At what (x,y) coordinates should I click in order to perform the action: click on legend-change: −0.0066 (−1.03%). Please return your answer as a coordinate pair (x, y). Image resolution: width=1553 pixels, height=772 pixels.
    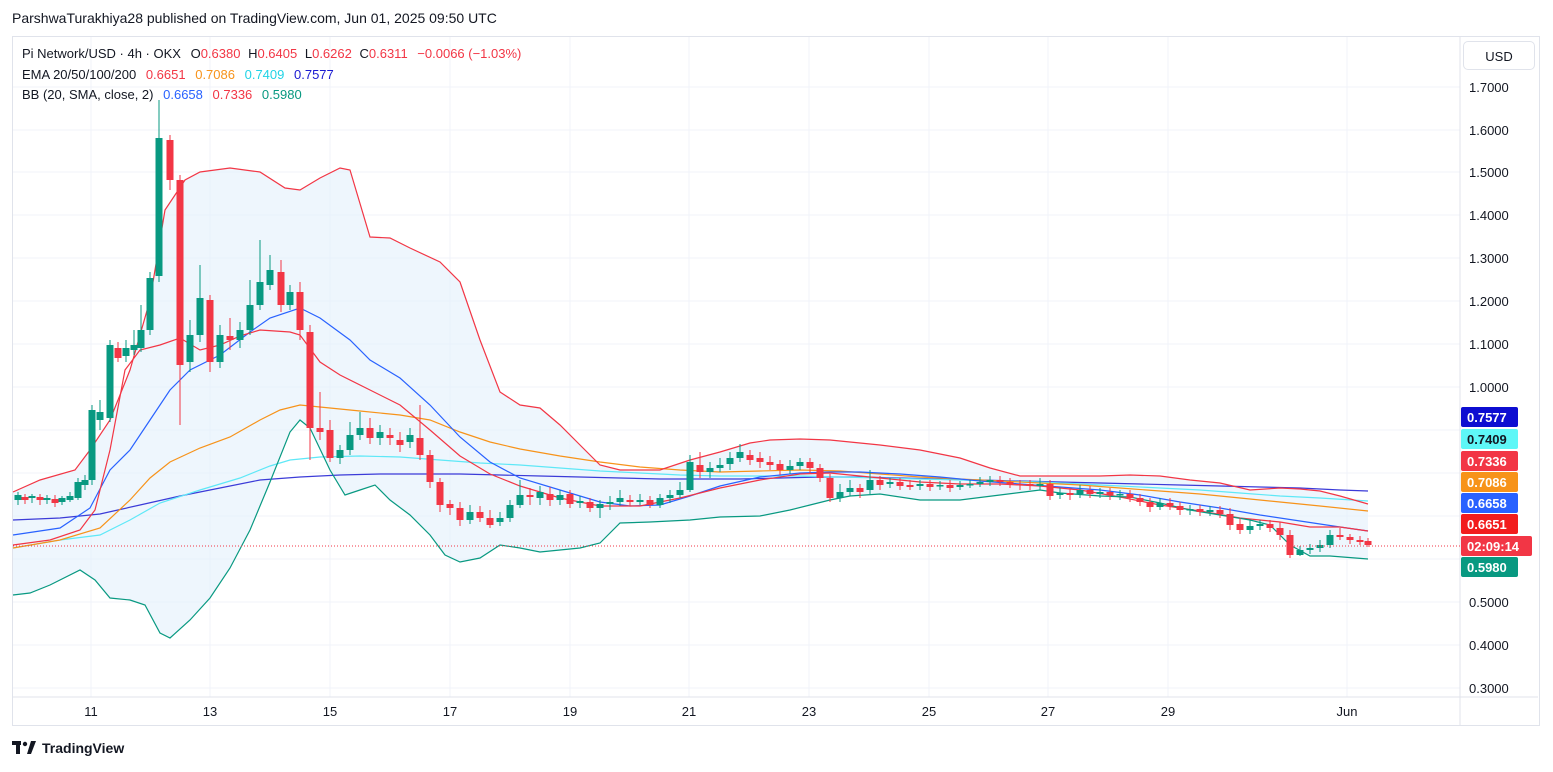
    Looking at the image, I should click on (469, 53).